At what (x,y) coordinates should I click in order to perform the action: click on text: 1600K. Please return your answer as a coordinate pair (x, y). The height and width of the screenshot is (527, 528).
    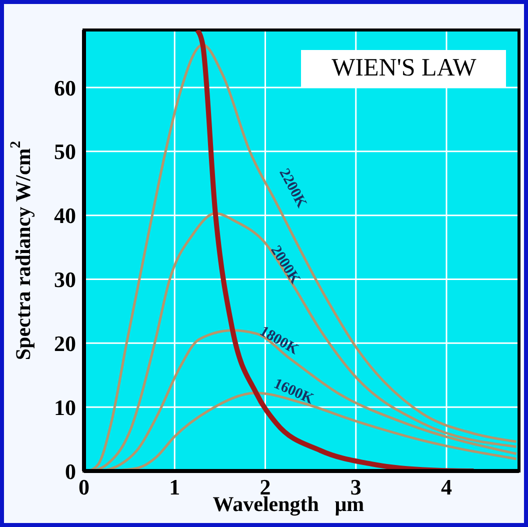
    Looking at the image, I should click on (293, 392).